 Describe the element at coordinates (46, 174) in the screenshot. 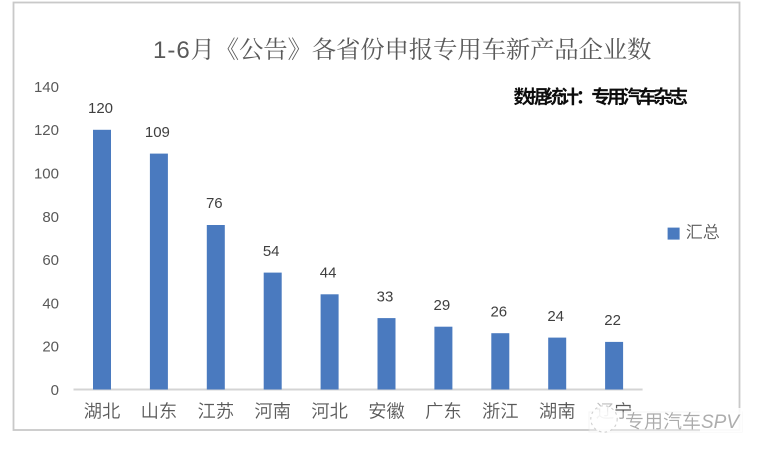

I see `svg-text: 100` at that location.